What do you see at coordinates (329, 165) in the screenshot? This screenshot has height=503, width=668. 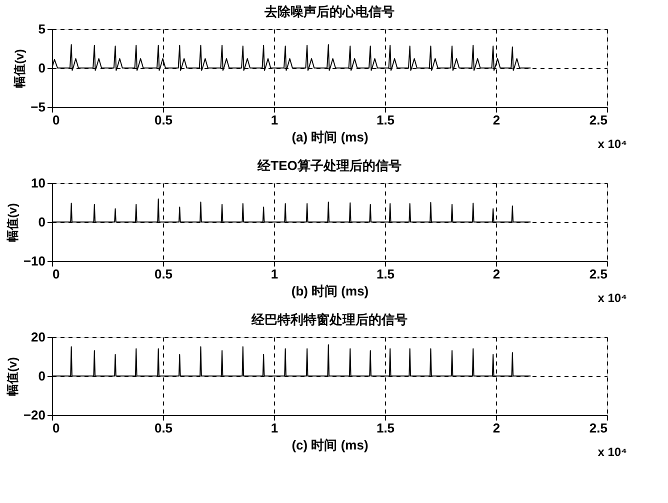 I see `chart-title: 经TEO算子处理后的信号` at bounding box center [329, 165].